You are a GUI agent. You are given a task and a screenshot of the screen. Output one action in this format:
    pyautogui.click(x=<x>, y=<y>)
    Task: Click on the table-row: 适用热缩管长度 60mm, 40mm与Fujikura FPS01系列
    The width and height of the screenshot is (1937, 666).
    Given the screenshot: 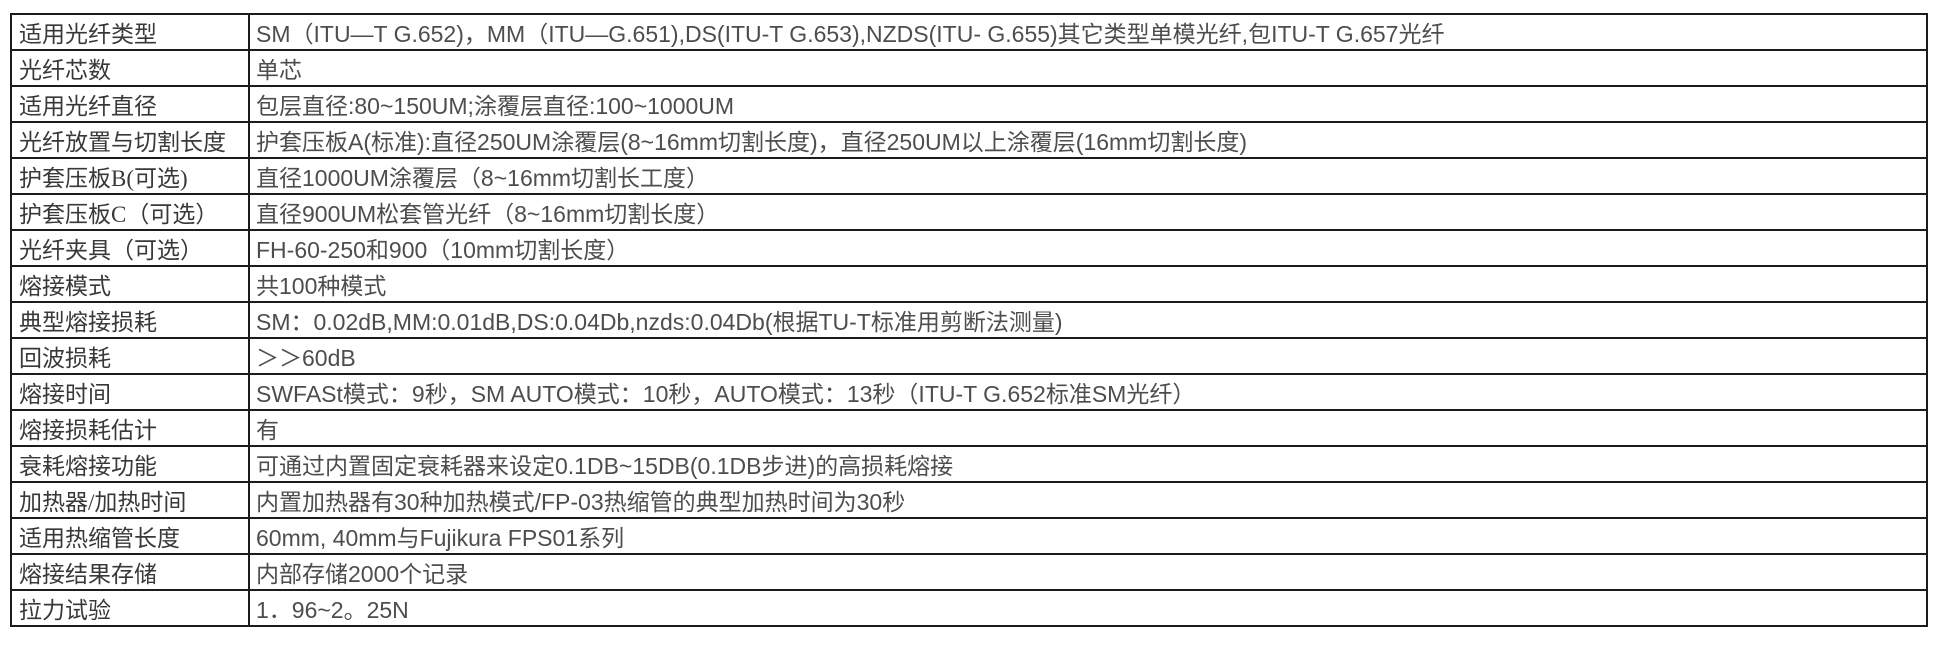 What is the action you would take?
    pyautogui.click(x=969, y=536)
    